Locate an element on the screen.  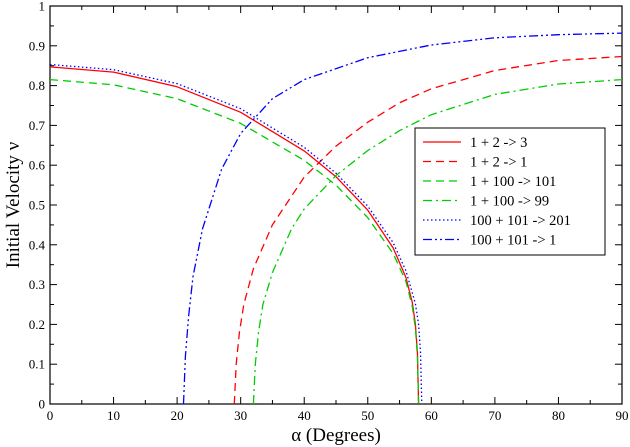
y-tick-label: 0.3 is located at coordinates (37, 284).